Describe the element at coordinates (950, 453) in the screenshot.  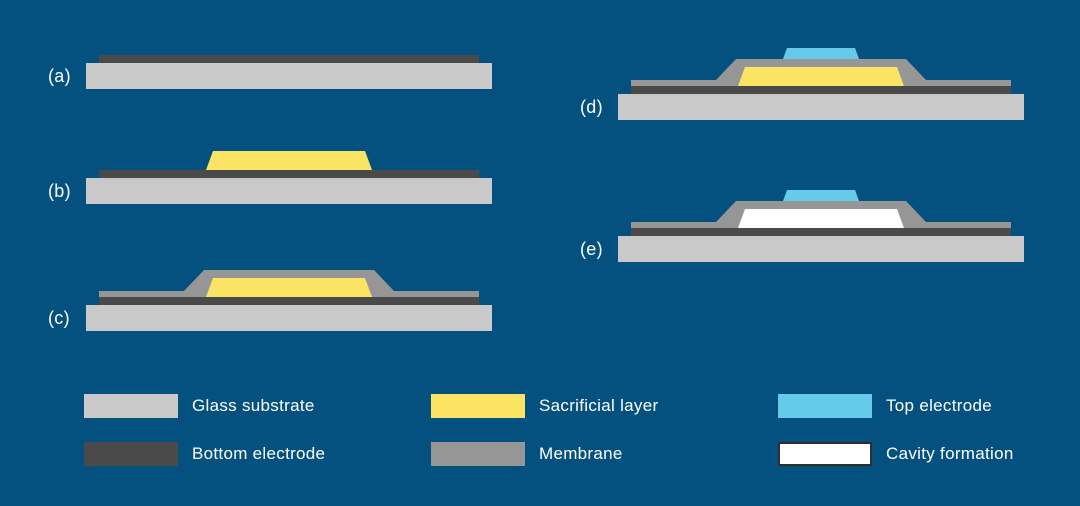
I see `cavity-formation-legend-label: Cavity formation` at that location.